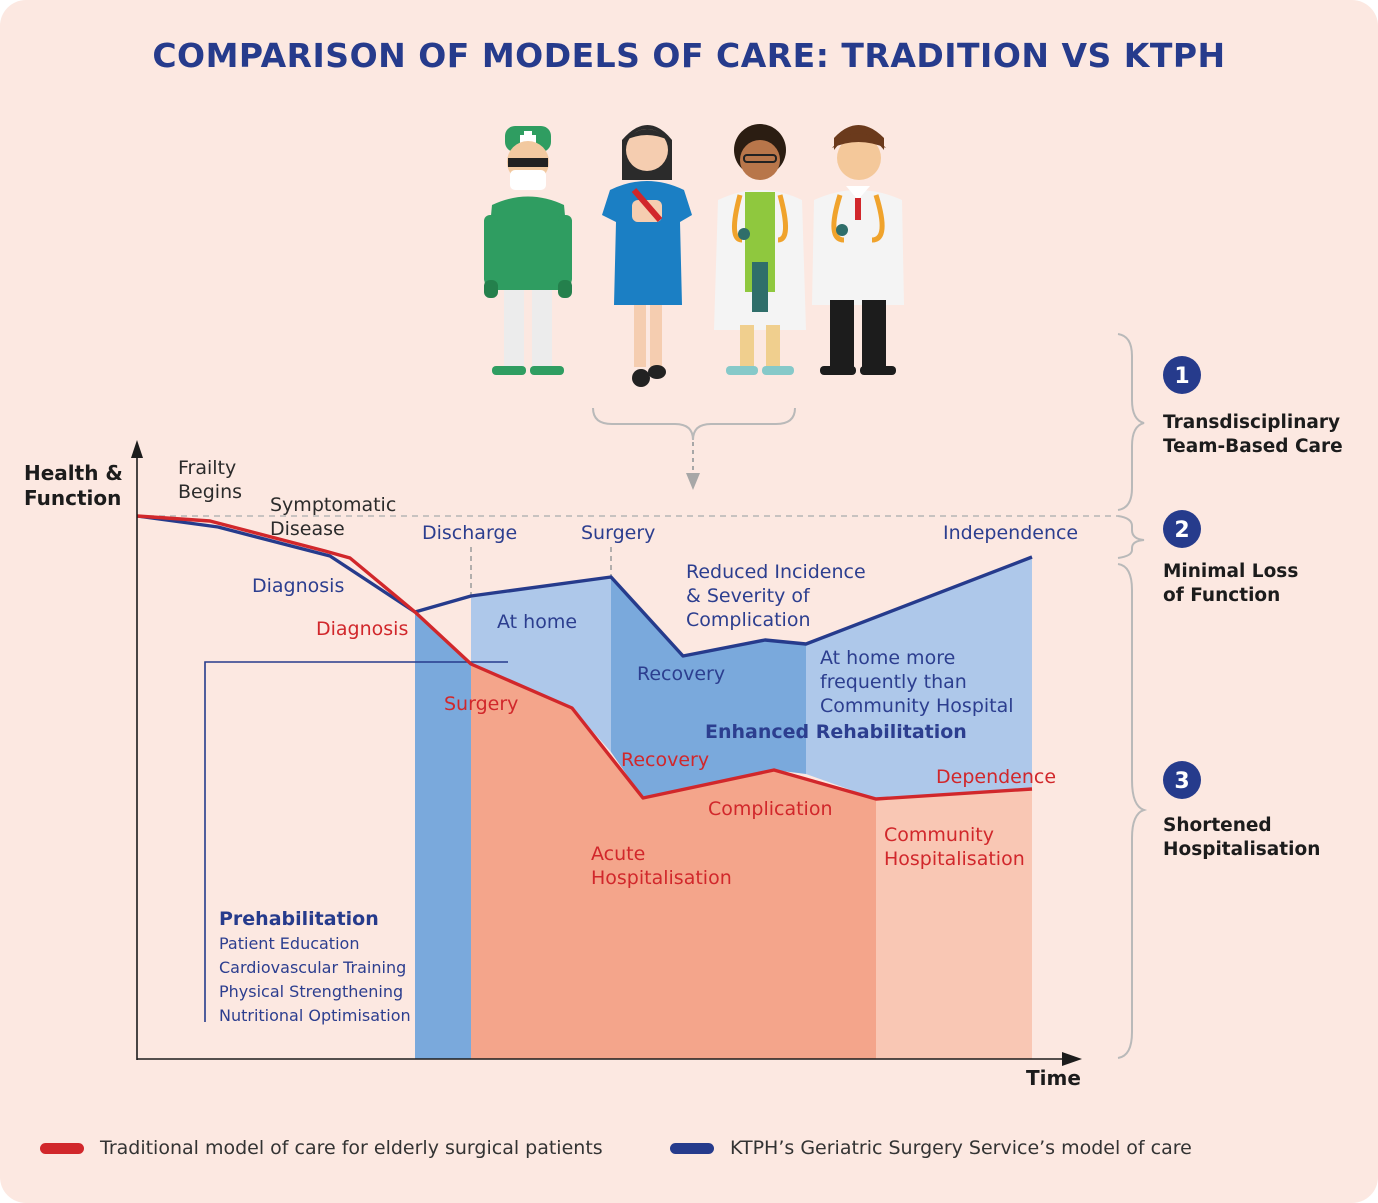  I want to click on complication-label: Complication, so click(770, 809).